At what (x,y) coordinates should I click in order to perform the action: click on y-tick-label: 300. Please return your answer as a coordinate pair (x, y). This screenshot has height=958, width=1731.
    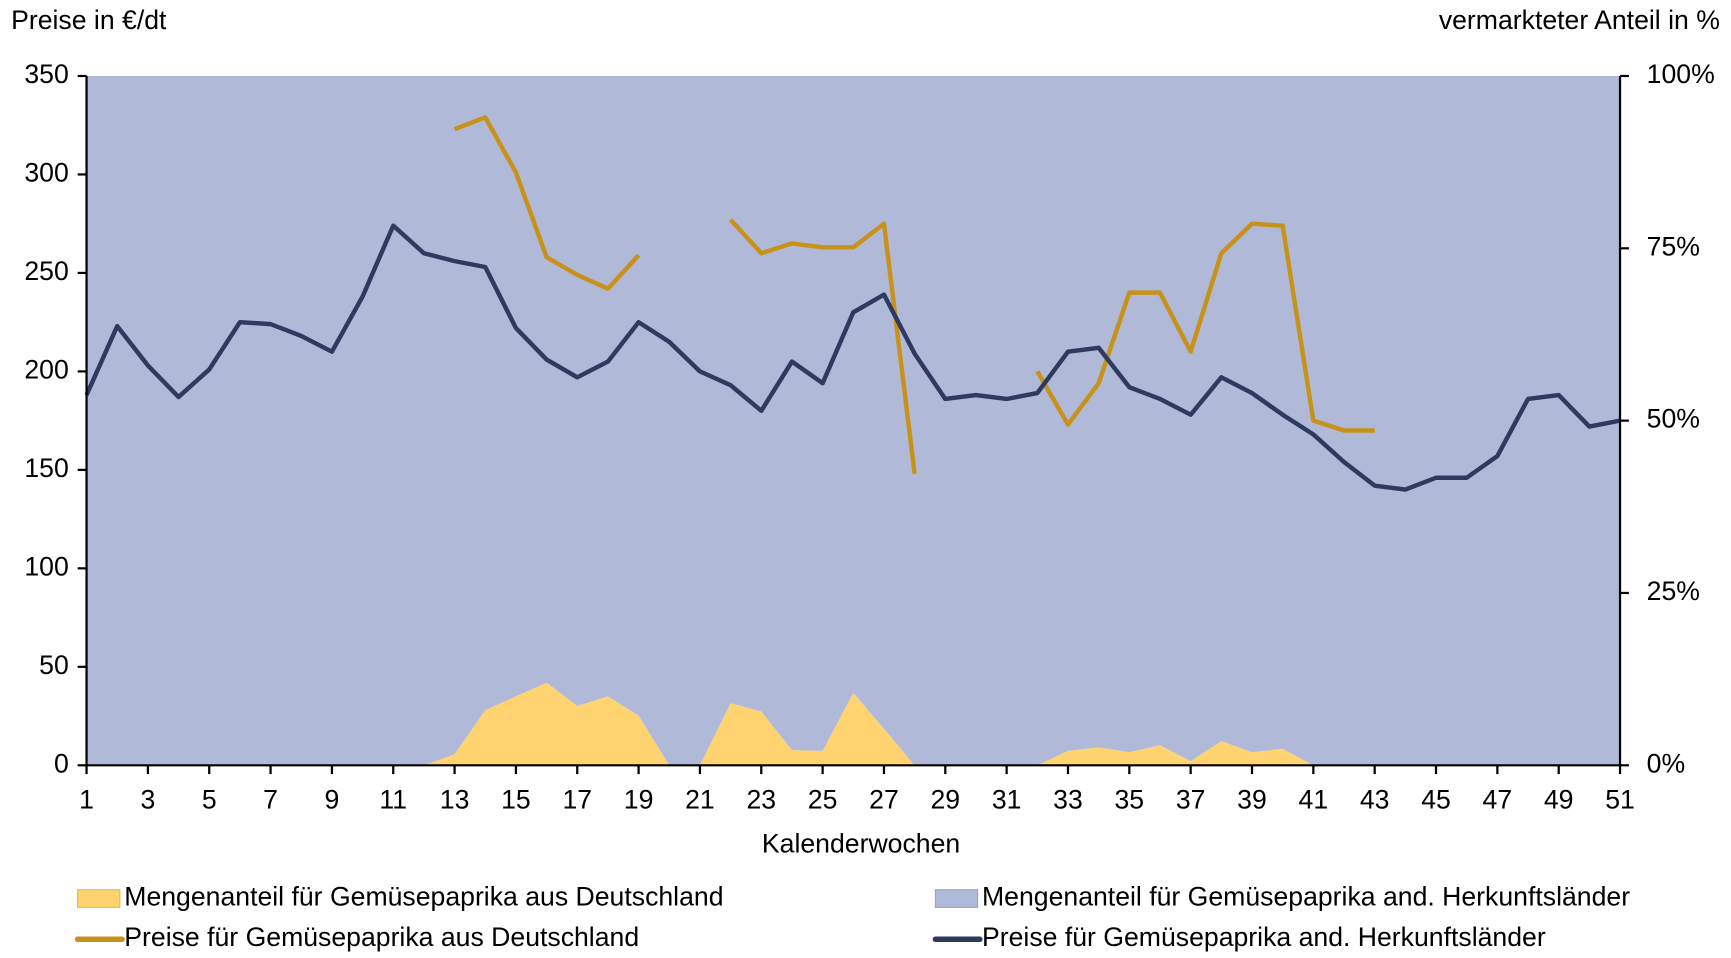
    Looking at the image, I should click on (46, 173).